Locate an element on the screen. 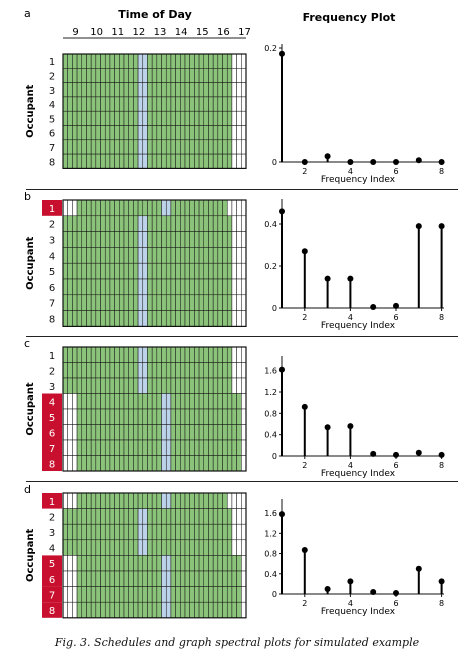 The height and width of the screenshot is (663, 474). hour-tick-label: 12 is located at coordinates (139, 32).